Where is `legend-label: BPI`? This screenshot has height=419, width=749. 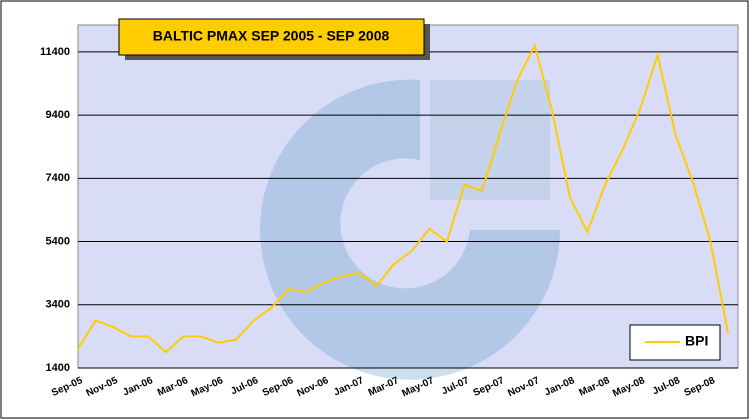 legend-label: BPI is located at coordinates (696, 341).